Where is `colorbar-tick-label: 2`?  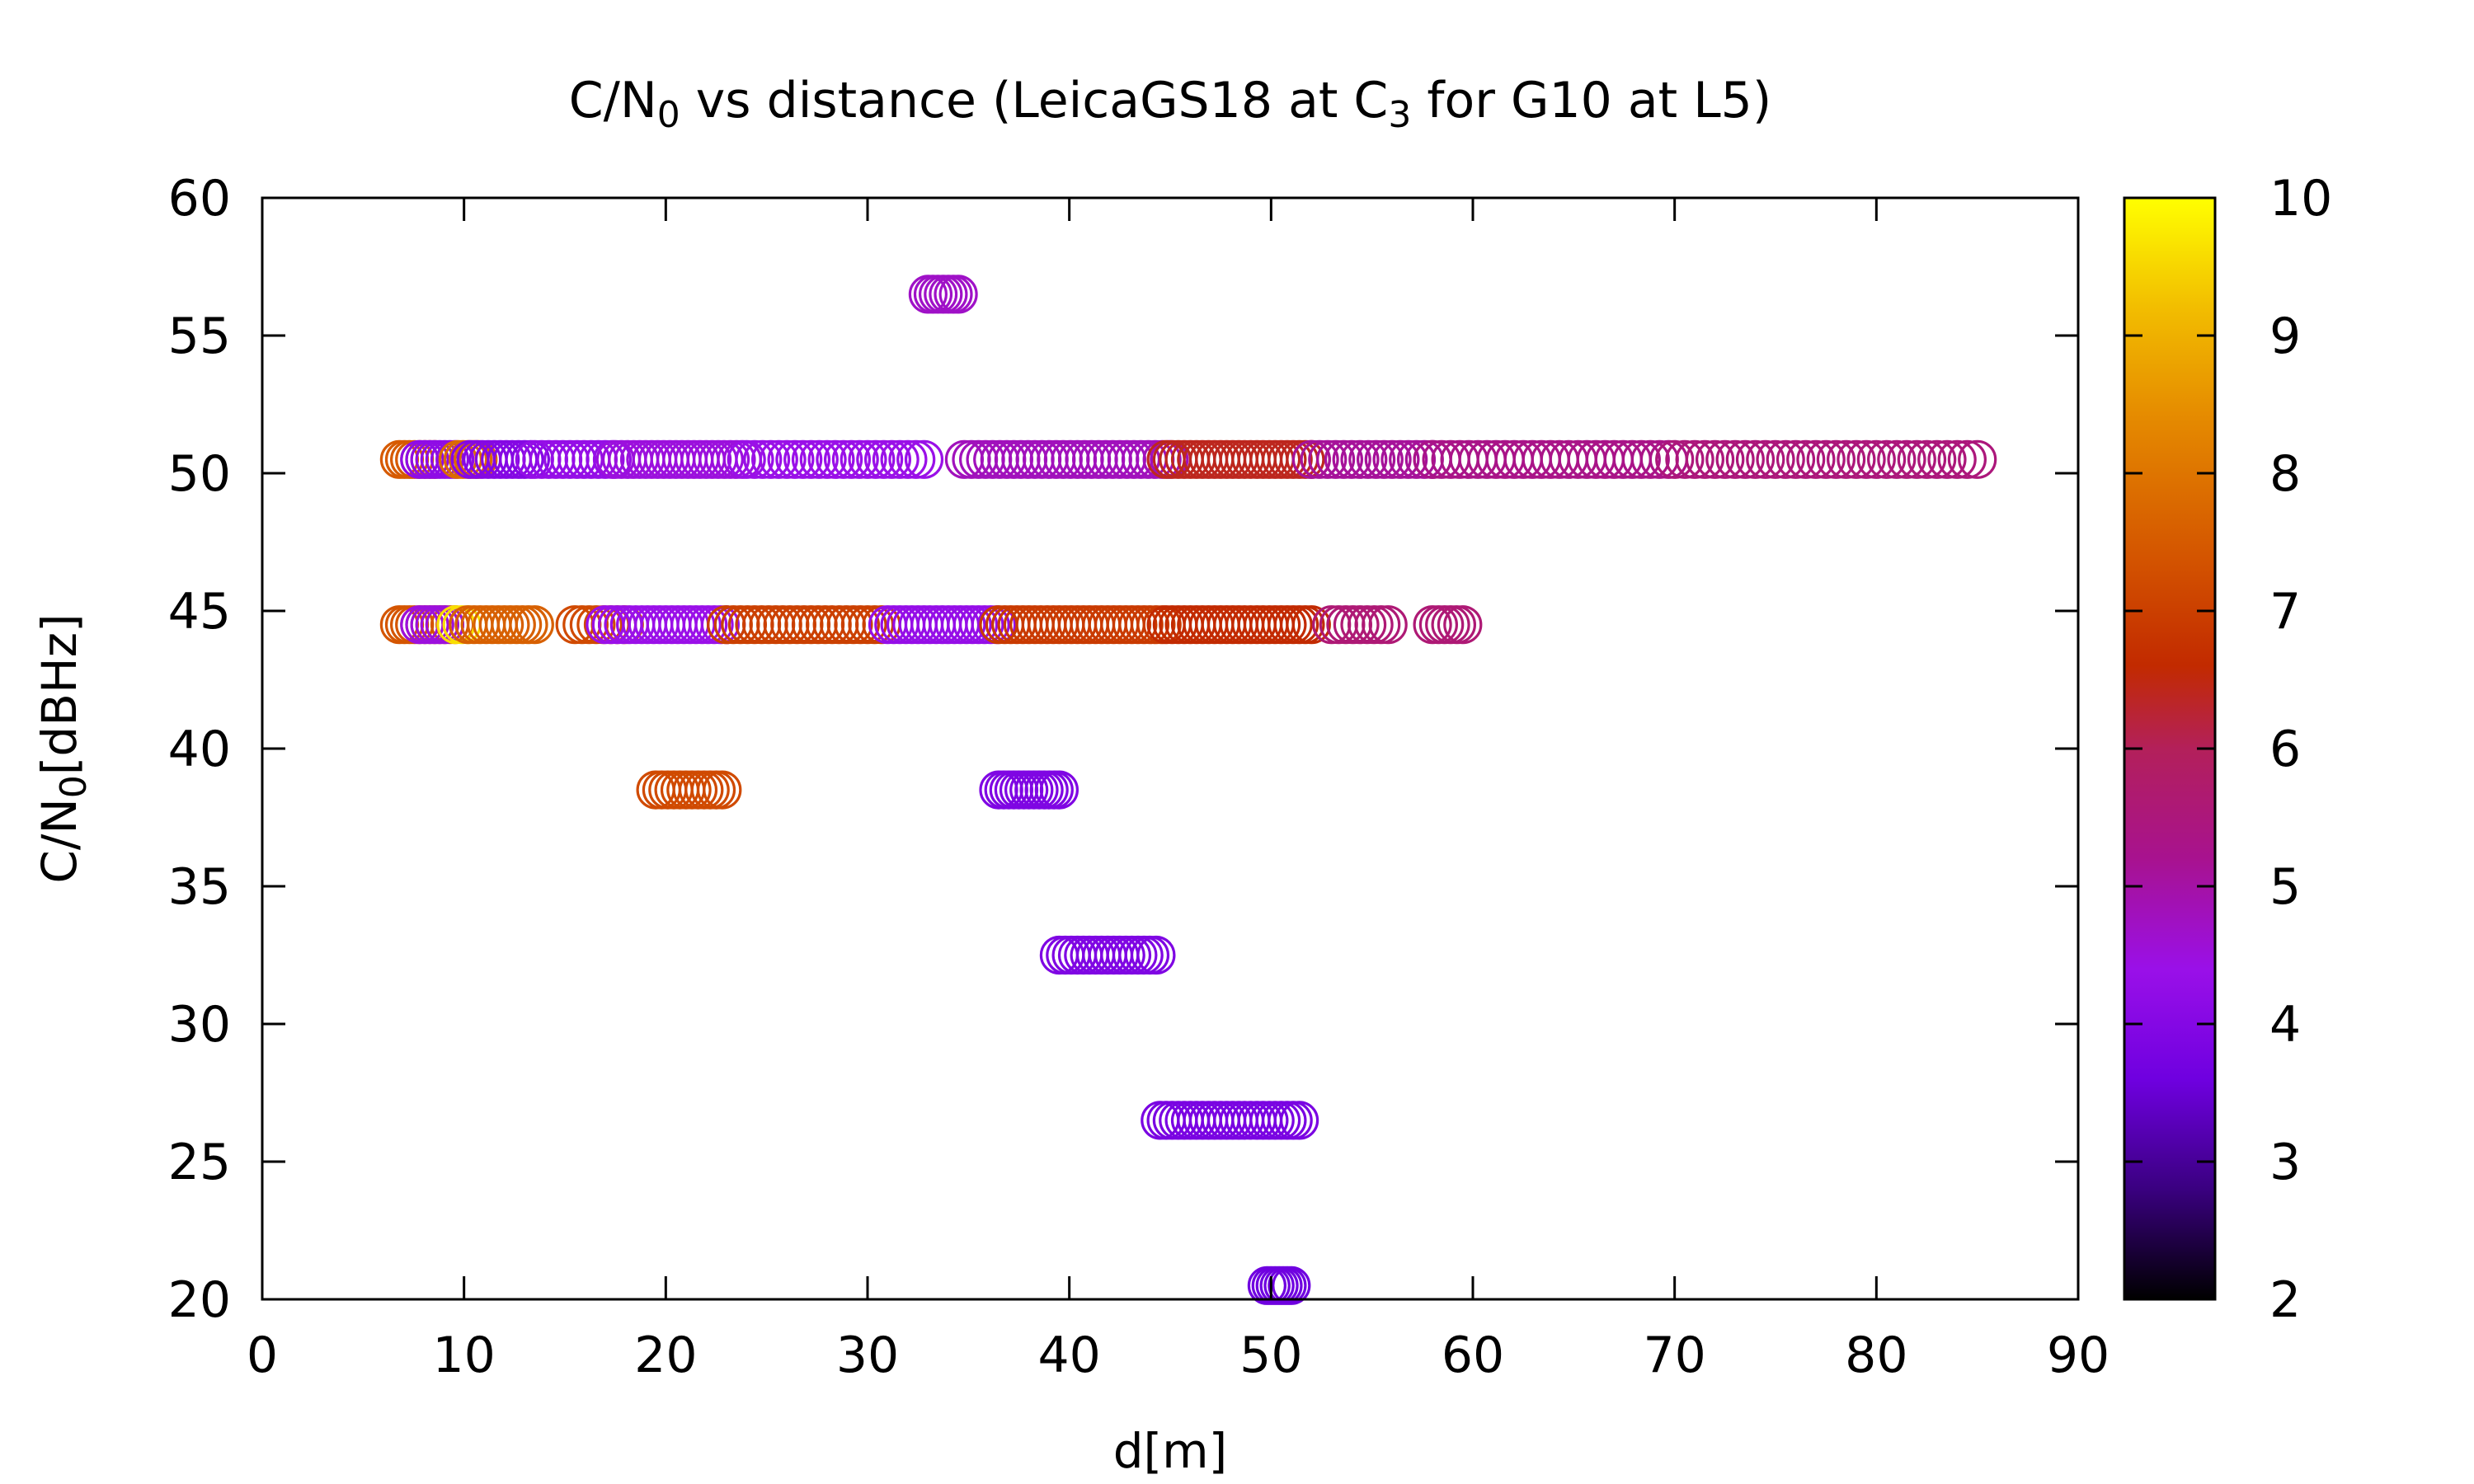
colorbar-tick-label: 2 is located at coordinates (2285, 1300).